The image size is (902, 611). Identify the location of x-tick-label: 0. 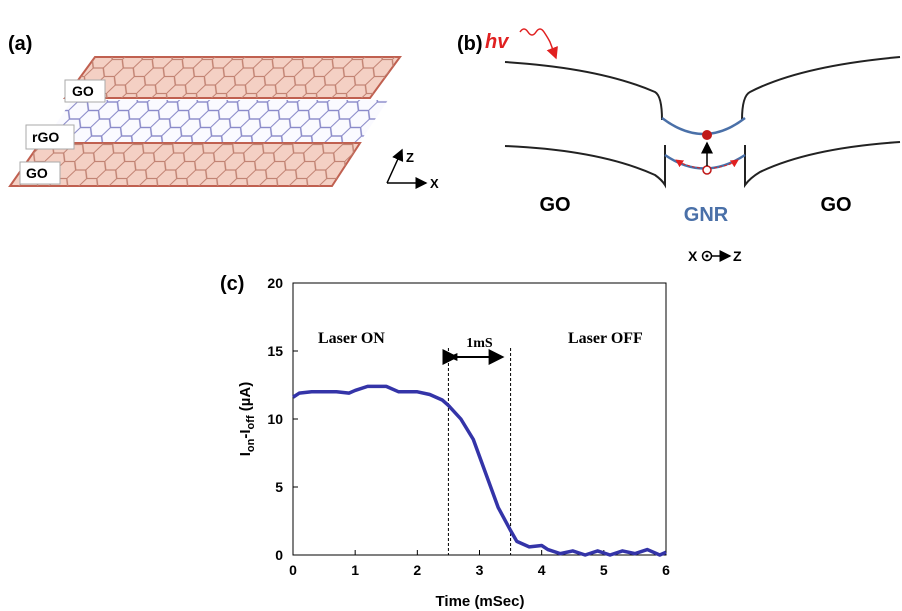
(293, 570).